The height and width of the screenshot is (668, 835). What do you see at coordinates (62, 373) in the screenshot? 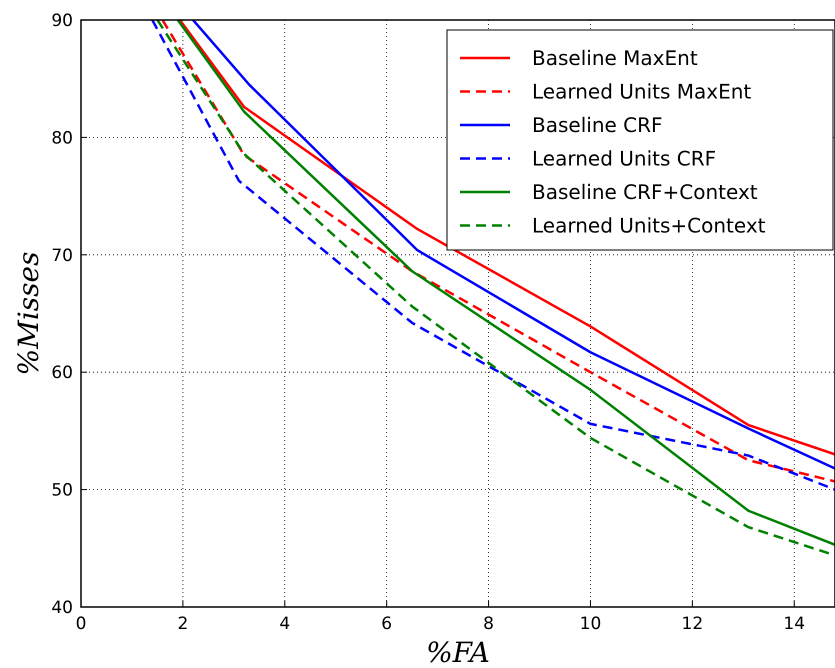
I see `y-tick-label: 60` at bounding box center [62, 373].